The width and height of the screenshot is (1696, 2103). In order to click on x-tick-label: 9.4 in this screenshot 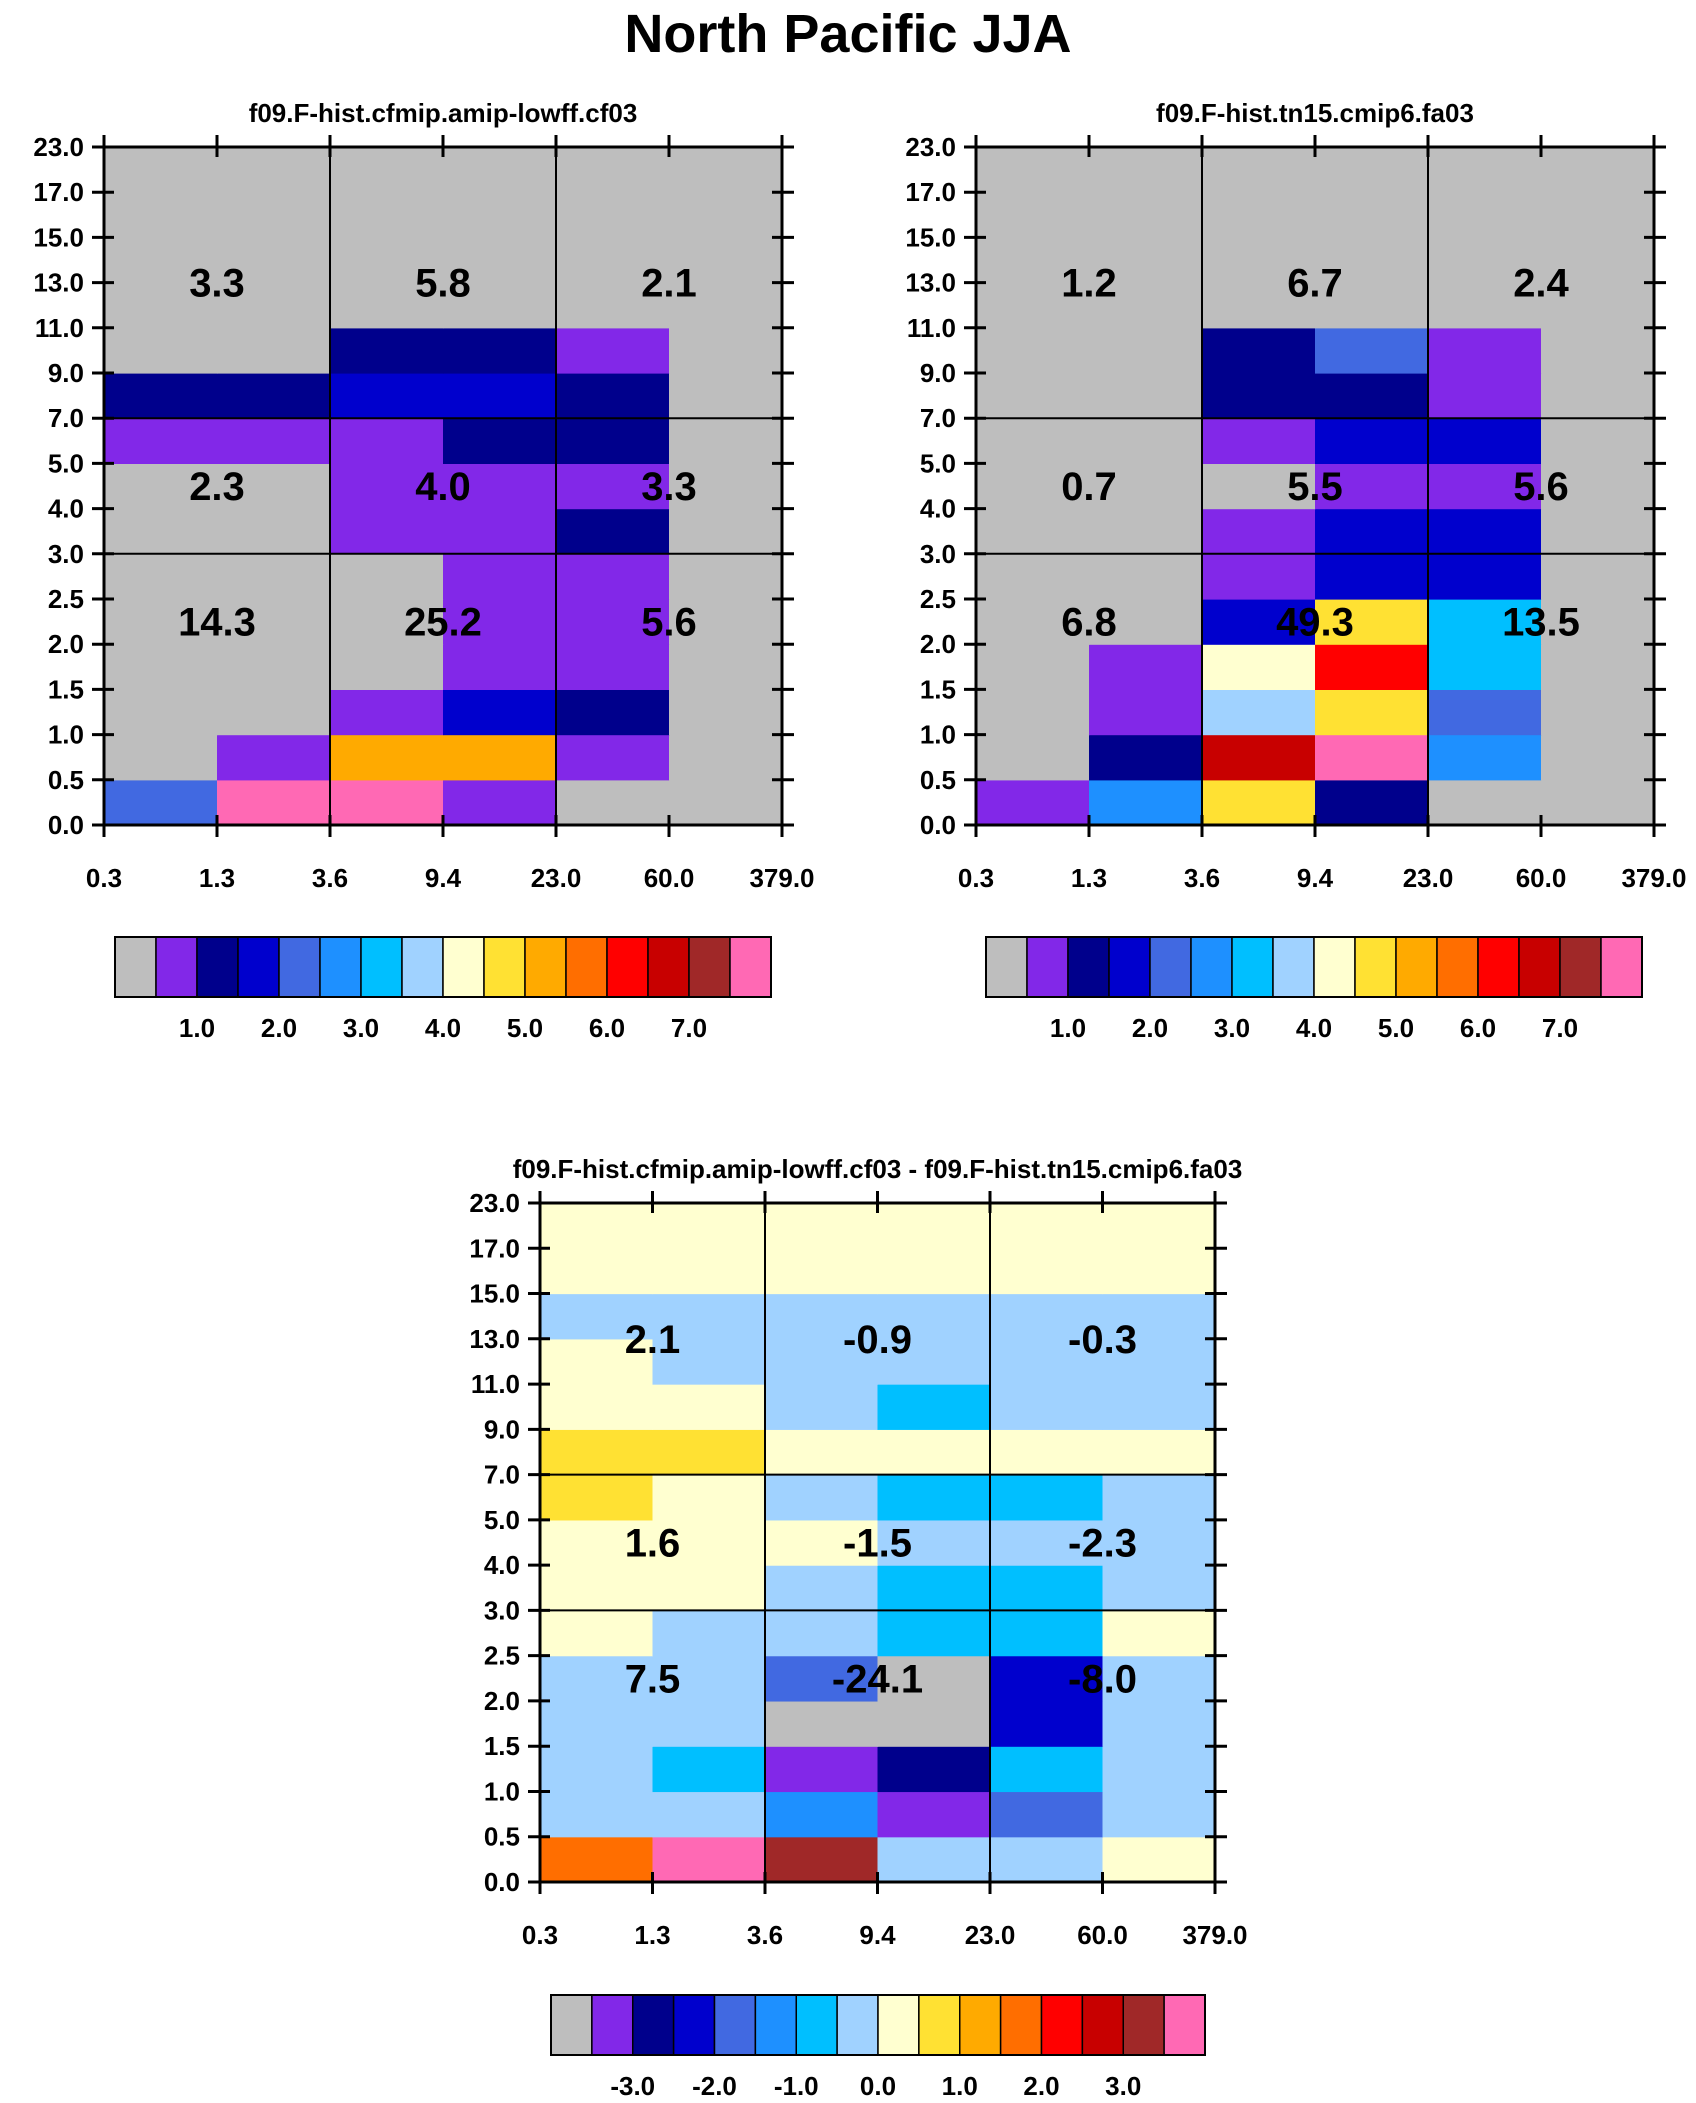, I will do `click(1315, 878)`.